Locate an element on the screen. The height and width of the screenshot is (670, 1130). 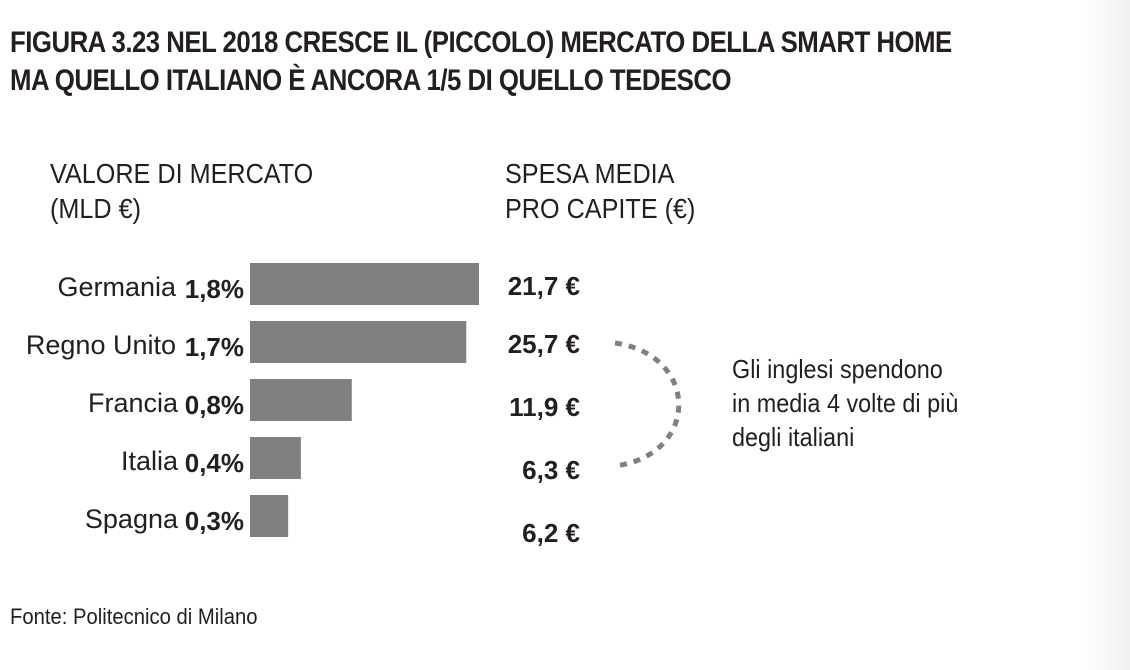
bar-francia is located at coordinates (301, 400).